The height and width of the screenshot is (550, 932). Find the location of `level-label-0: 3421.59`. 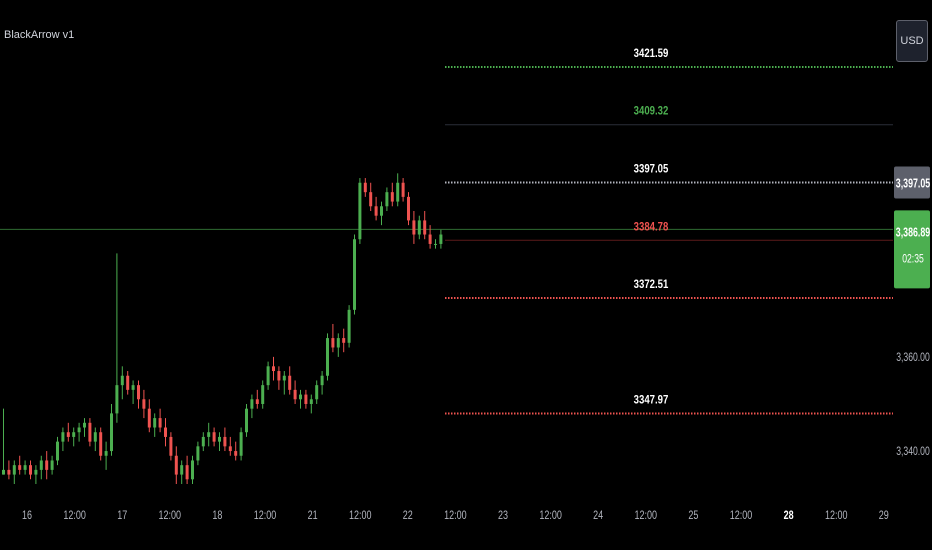

level-label-0: 3421.59 is located at coordinates (651, 53).